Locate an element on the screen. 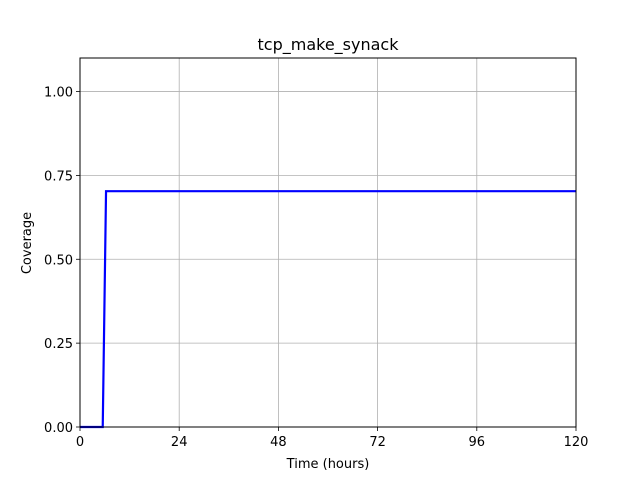 Image resolution: width=640 pixels, height=484 pixels. x-tick-label: 0 is located at coordinates (80, 442).